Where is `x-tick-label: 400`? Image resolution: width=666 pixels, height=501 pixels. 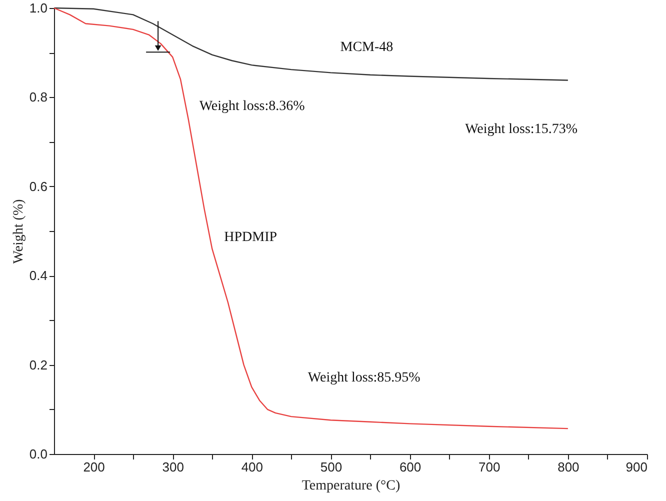
x-tick-label: 400 is located at coordinates (252, 467).